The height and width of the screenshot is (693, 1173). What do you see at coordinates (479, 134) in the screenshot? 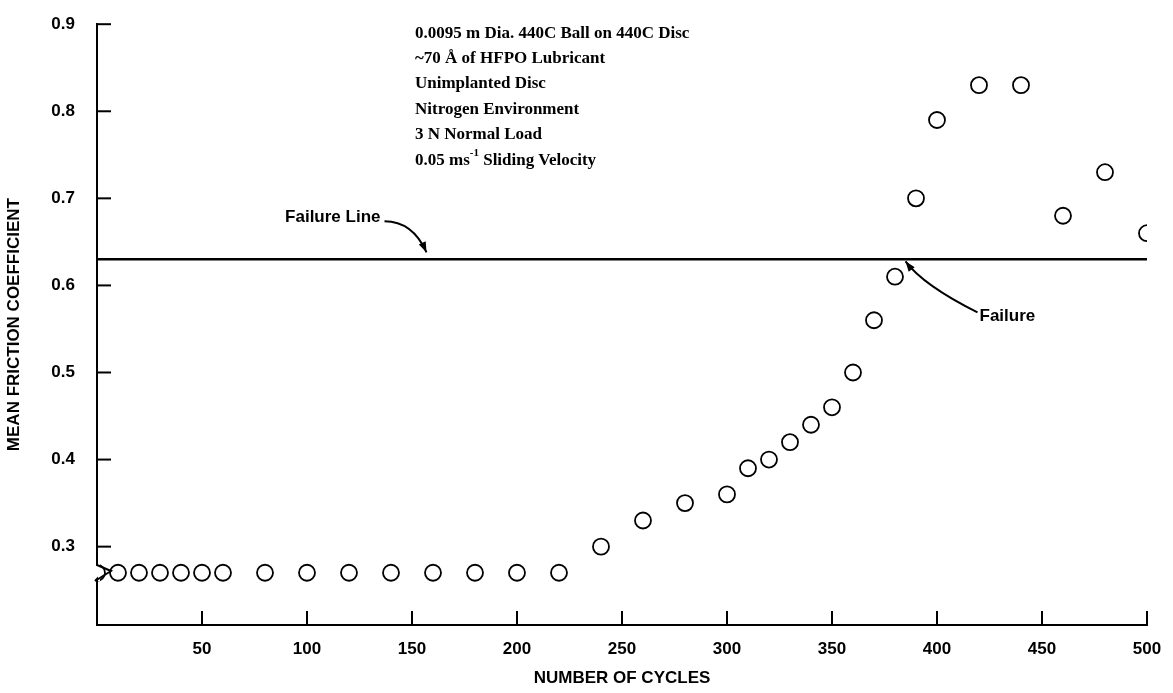
I see `annotation: 3 N Normal Load` at bounding box center [479, 134].